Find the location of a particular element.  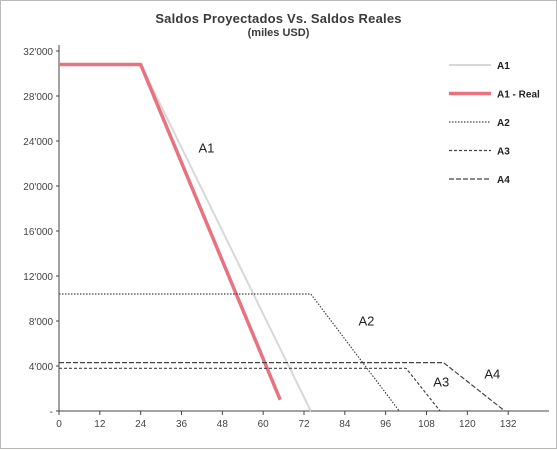

x-tick-label: 60 is located at coordinates (264, 424).